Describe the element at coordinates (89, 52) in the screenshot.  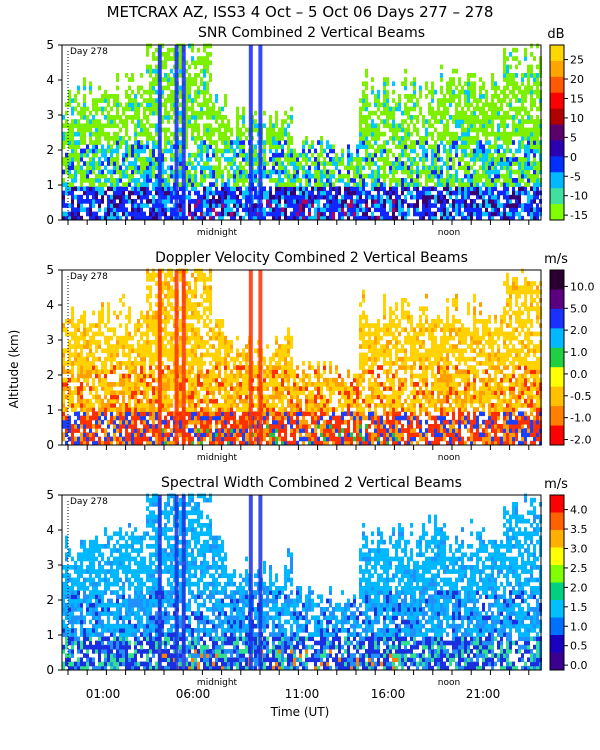
I see `day-label: Day 278` at that location.